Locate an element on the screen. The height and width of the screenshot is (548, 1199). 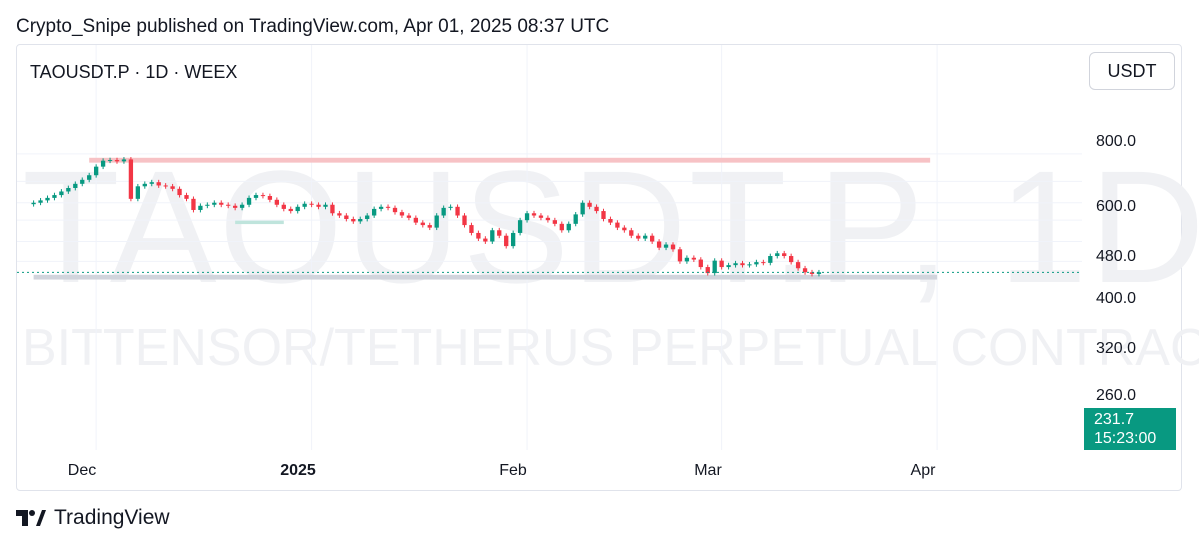
red-zone is located at coordinates (510, 160).